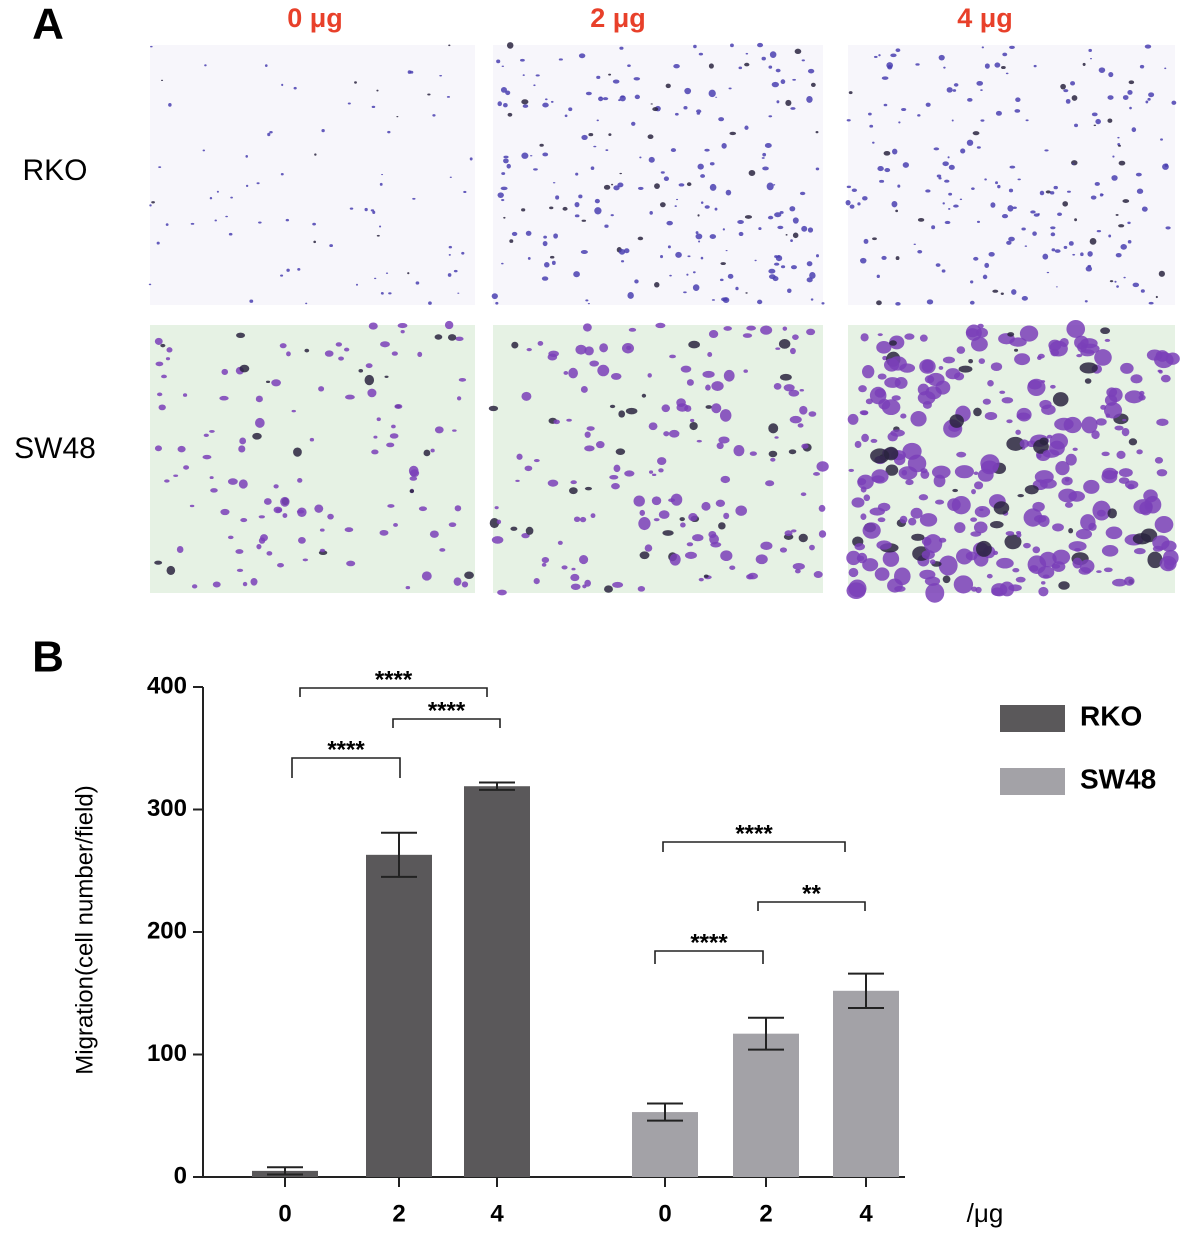 Image resolution: width=1181 pixels, height=1233 pixels. I want to click on error-bar, so click(866, 990).